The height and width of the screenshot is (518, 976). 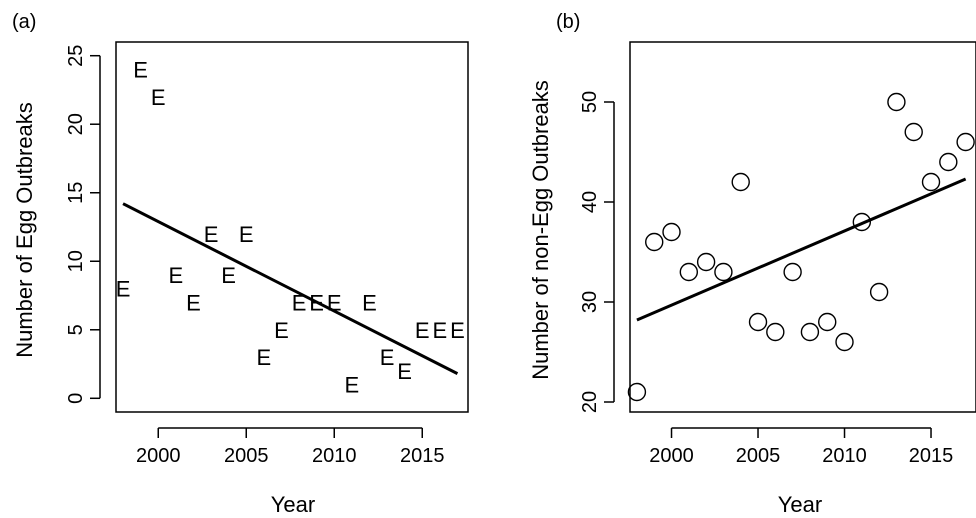 What do you see at coordinates (844, 456) in the screenshot?
I see `x-tick-label-b: 2010` at bounding box center [844, 456].